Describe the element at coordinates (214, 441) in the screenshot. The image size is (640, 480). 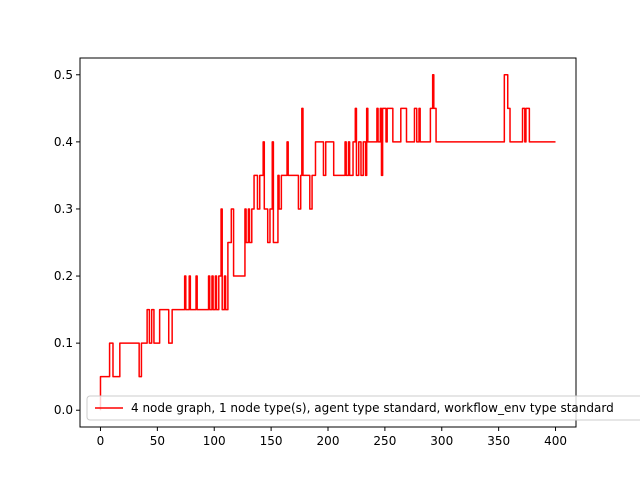
I see `x-tick-label: 100` at that location.